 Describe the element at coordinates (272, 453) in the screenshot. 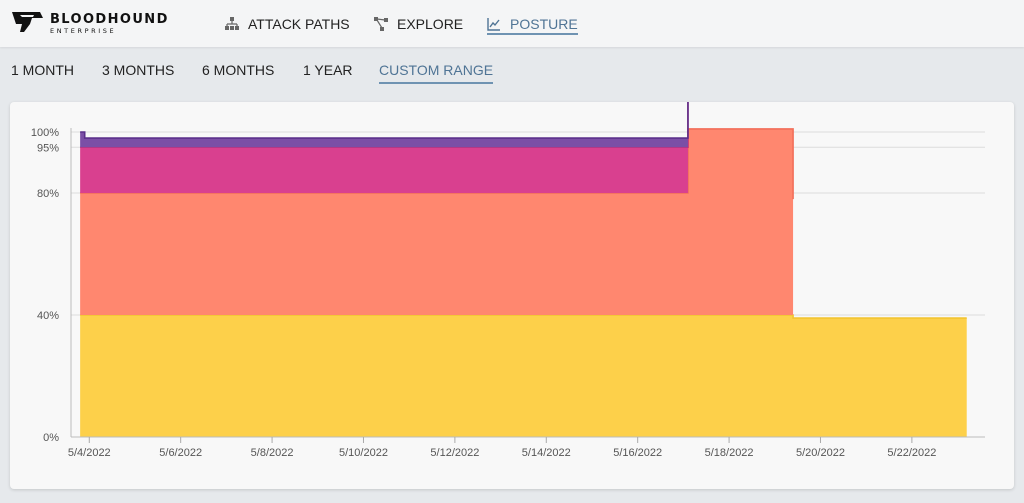

I see `x-tick-label: 5/8/2022` at that location.